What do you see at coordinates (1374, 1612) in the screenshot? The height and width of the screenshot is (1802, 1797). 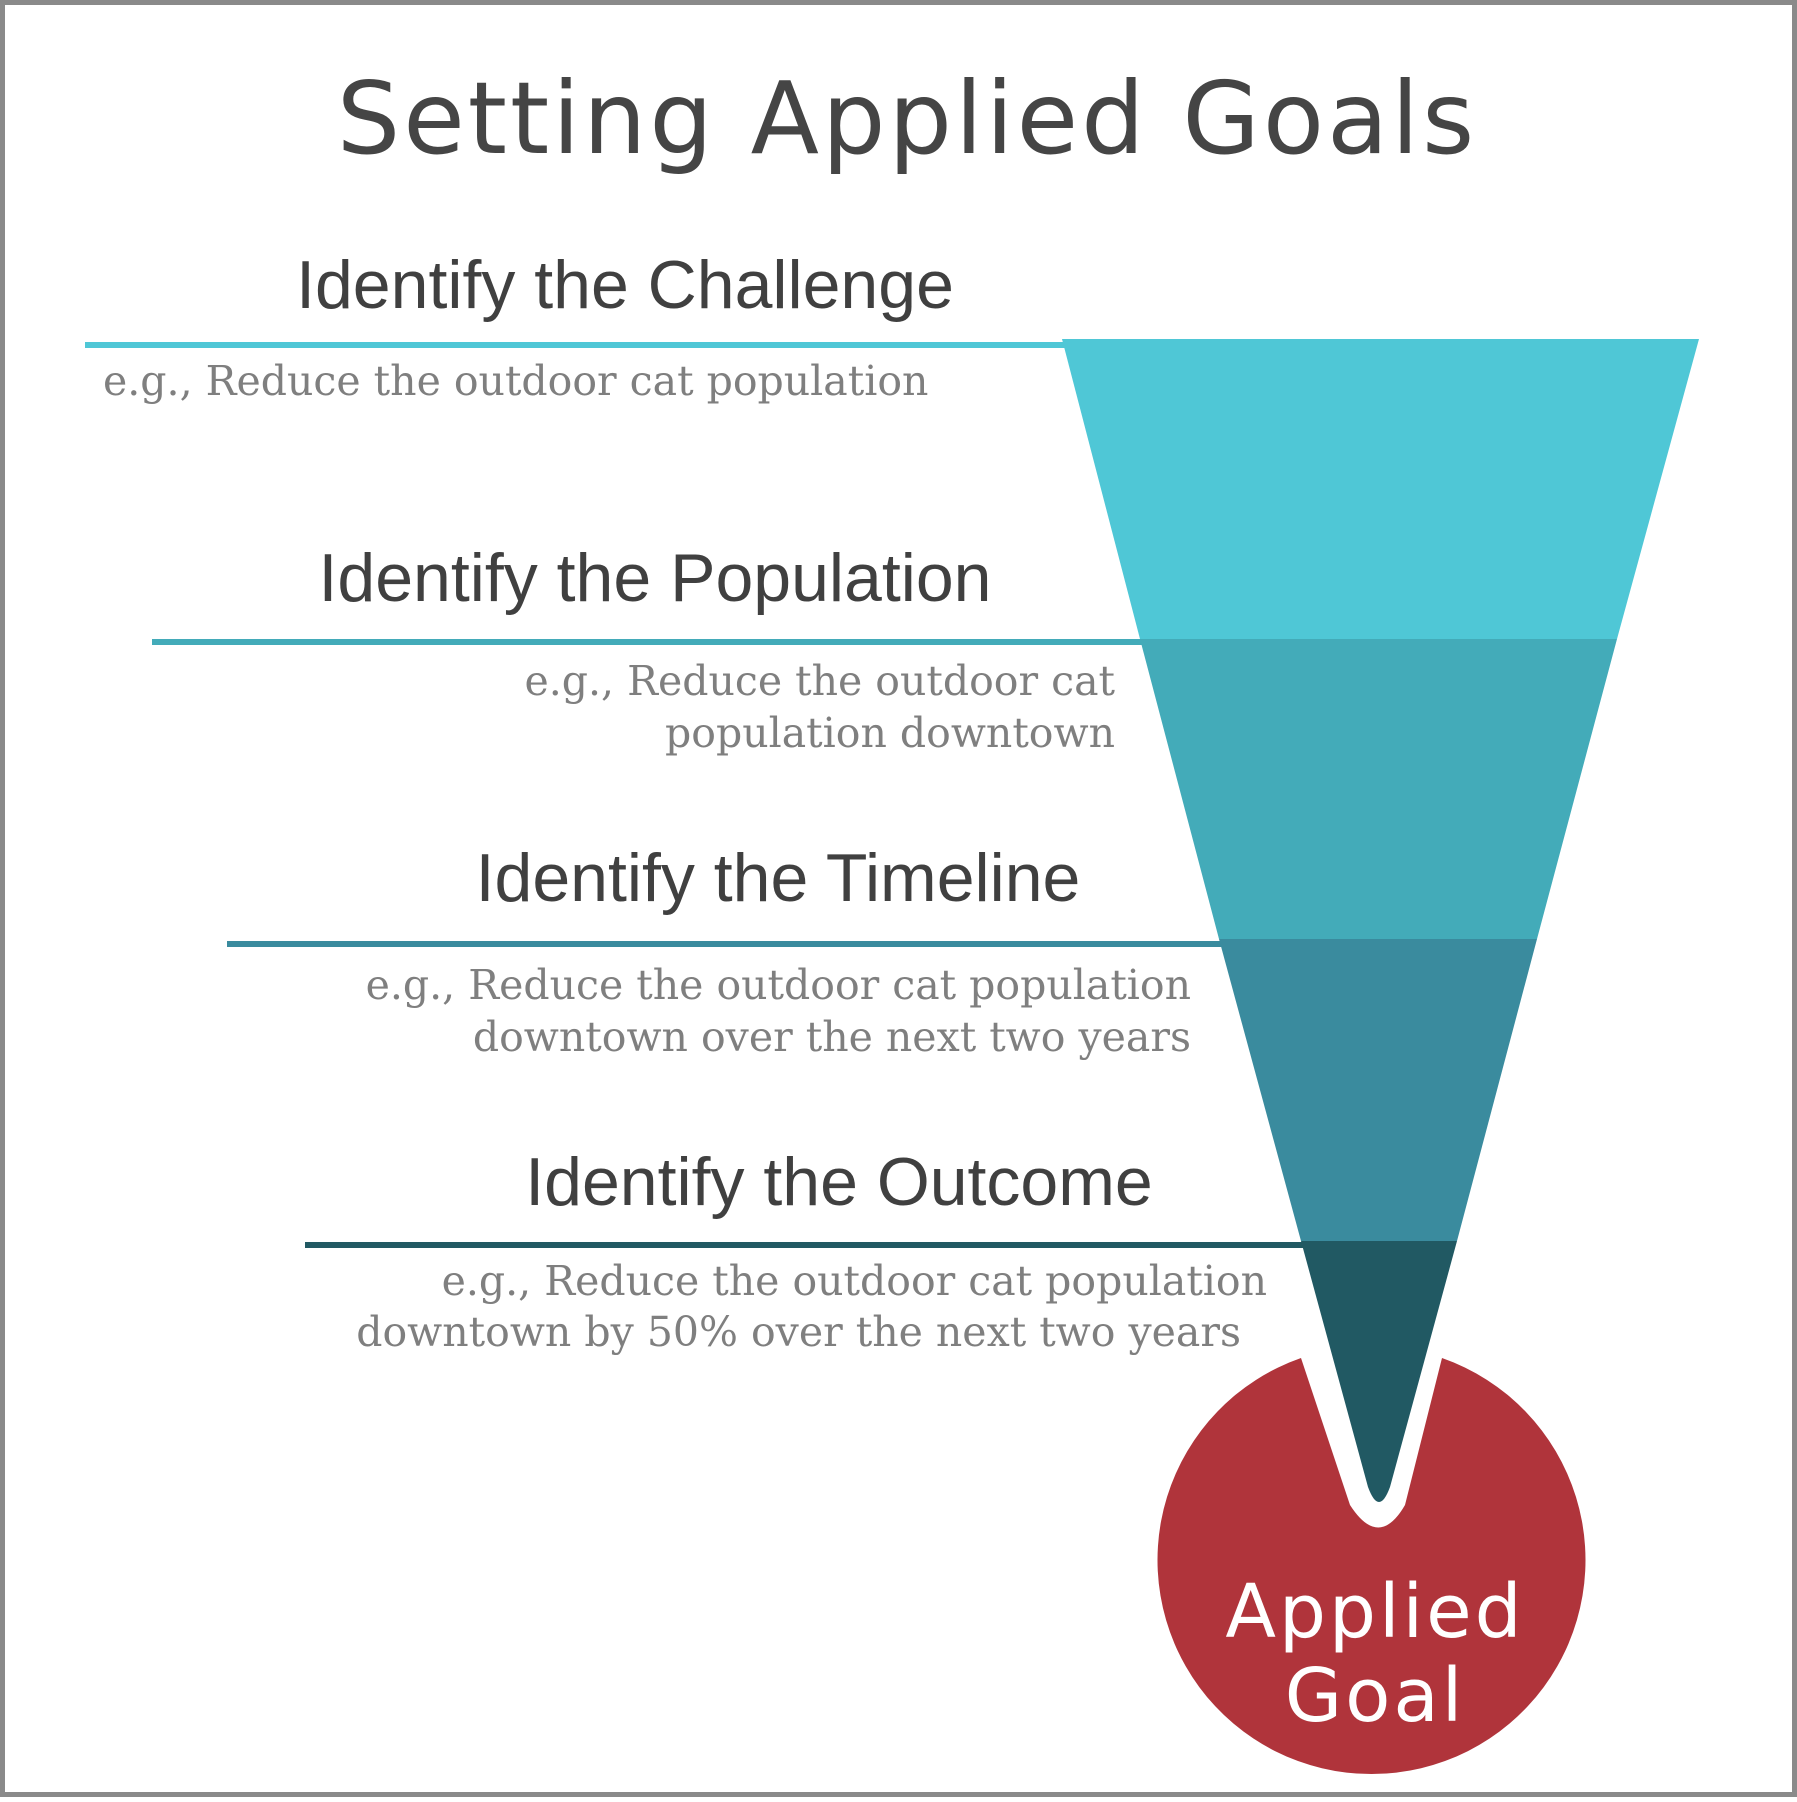 I see `applied-goal-label-line-1: Applied` at bounding box center [1374, 1612].